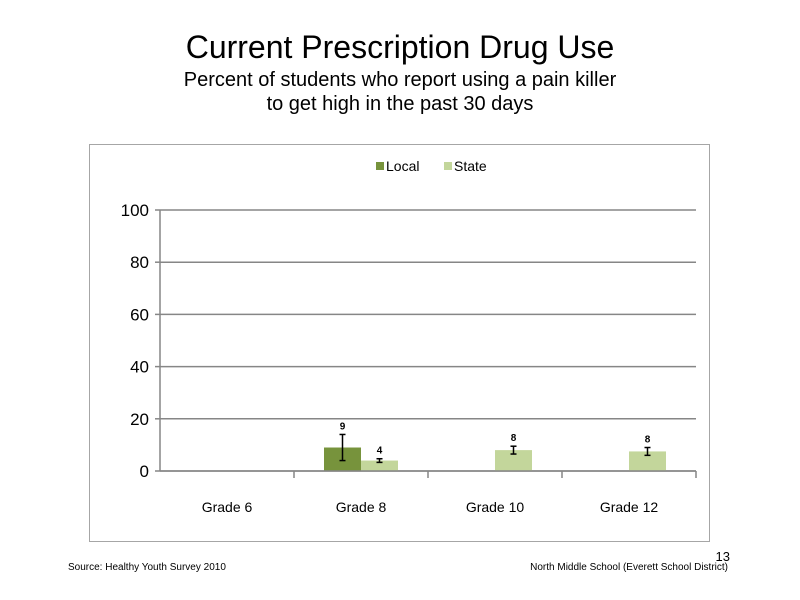 This screenshot has width=800, height=600. I want to click on page-number: 13, so click(722, 556).